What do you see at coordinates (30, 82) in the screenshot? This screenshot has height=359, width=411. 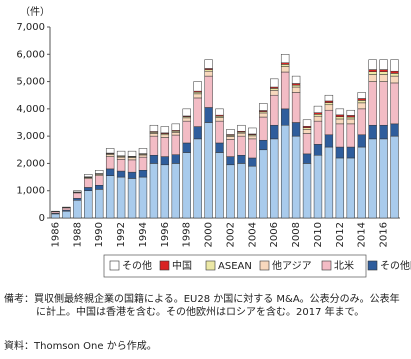 I see `y-tick-label: 5,000` at bounding box center [30, 82].